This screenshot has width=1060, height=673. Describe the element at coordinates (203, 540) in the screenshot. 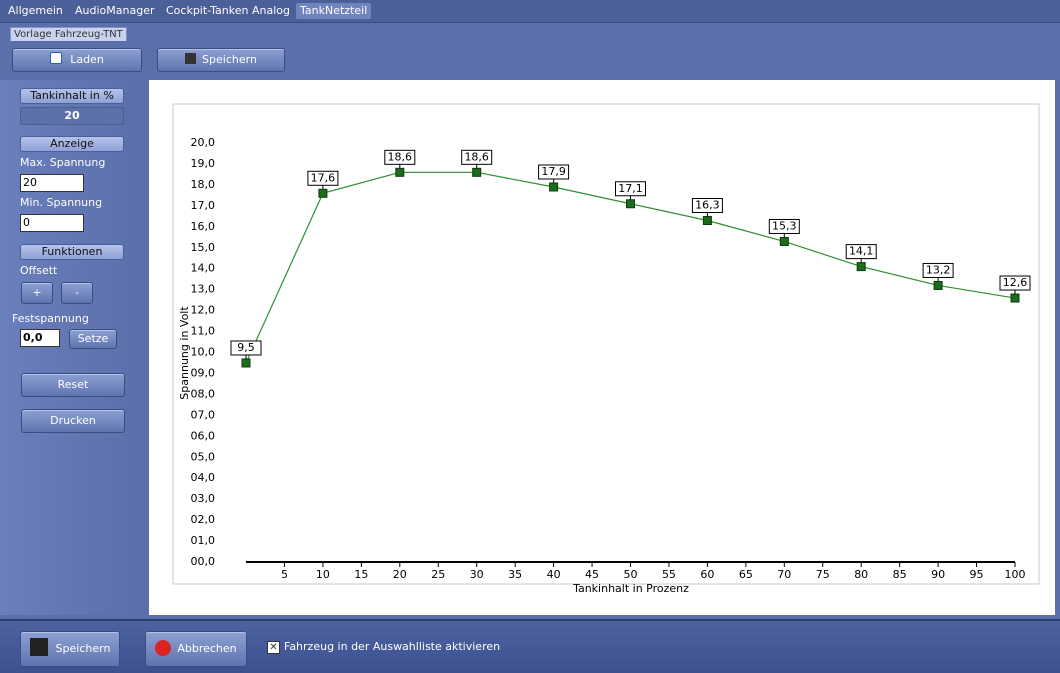

I see `y-tick-label: 01,0` at that location.